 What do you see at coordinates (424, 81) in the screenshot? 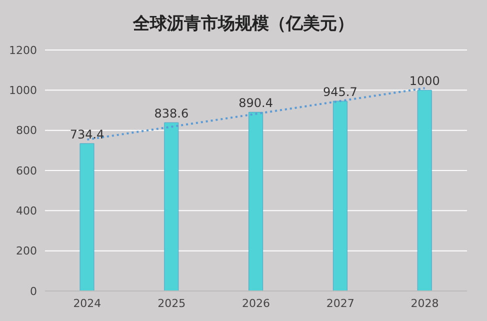
I see `data-label: 1000` at bounding box center [424, 81].